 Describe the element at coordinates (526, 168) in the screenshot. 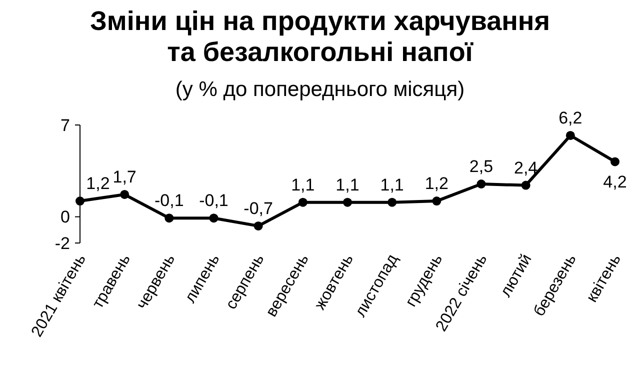

I see `data-label: 2,4` at that location.